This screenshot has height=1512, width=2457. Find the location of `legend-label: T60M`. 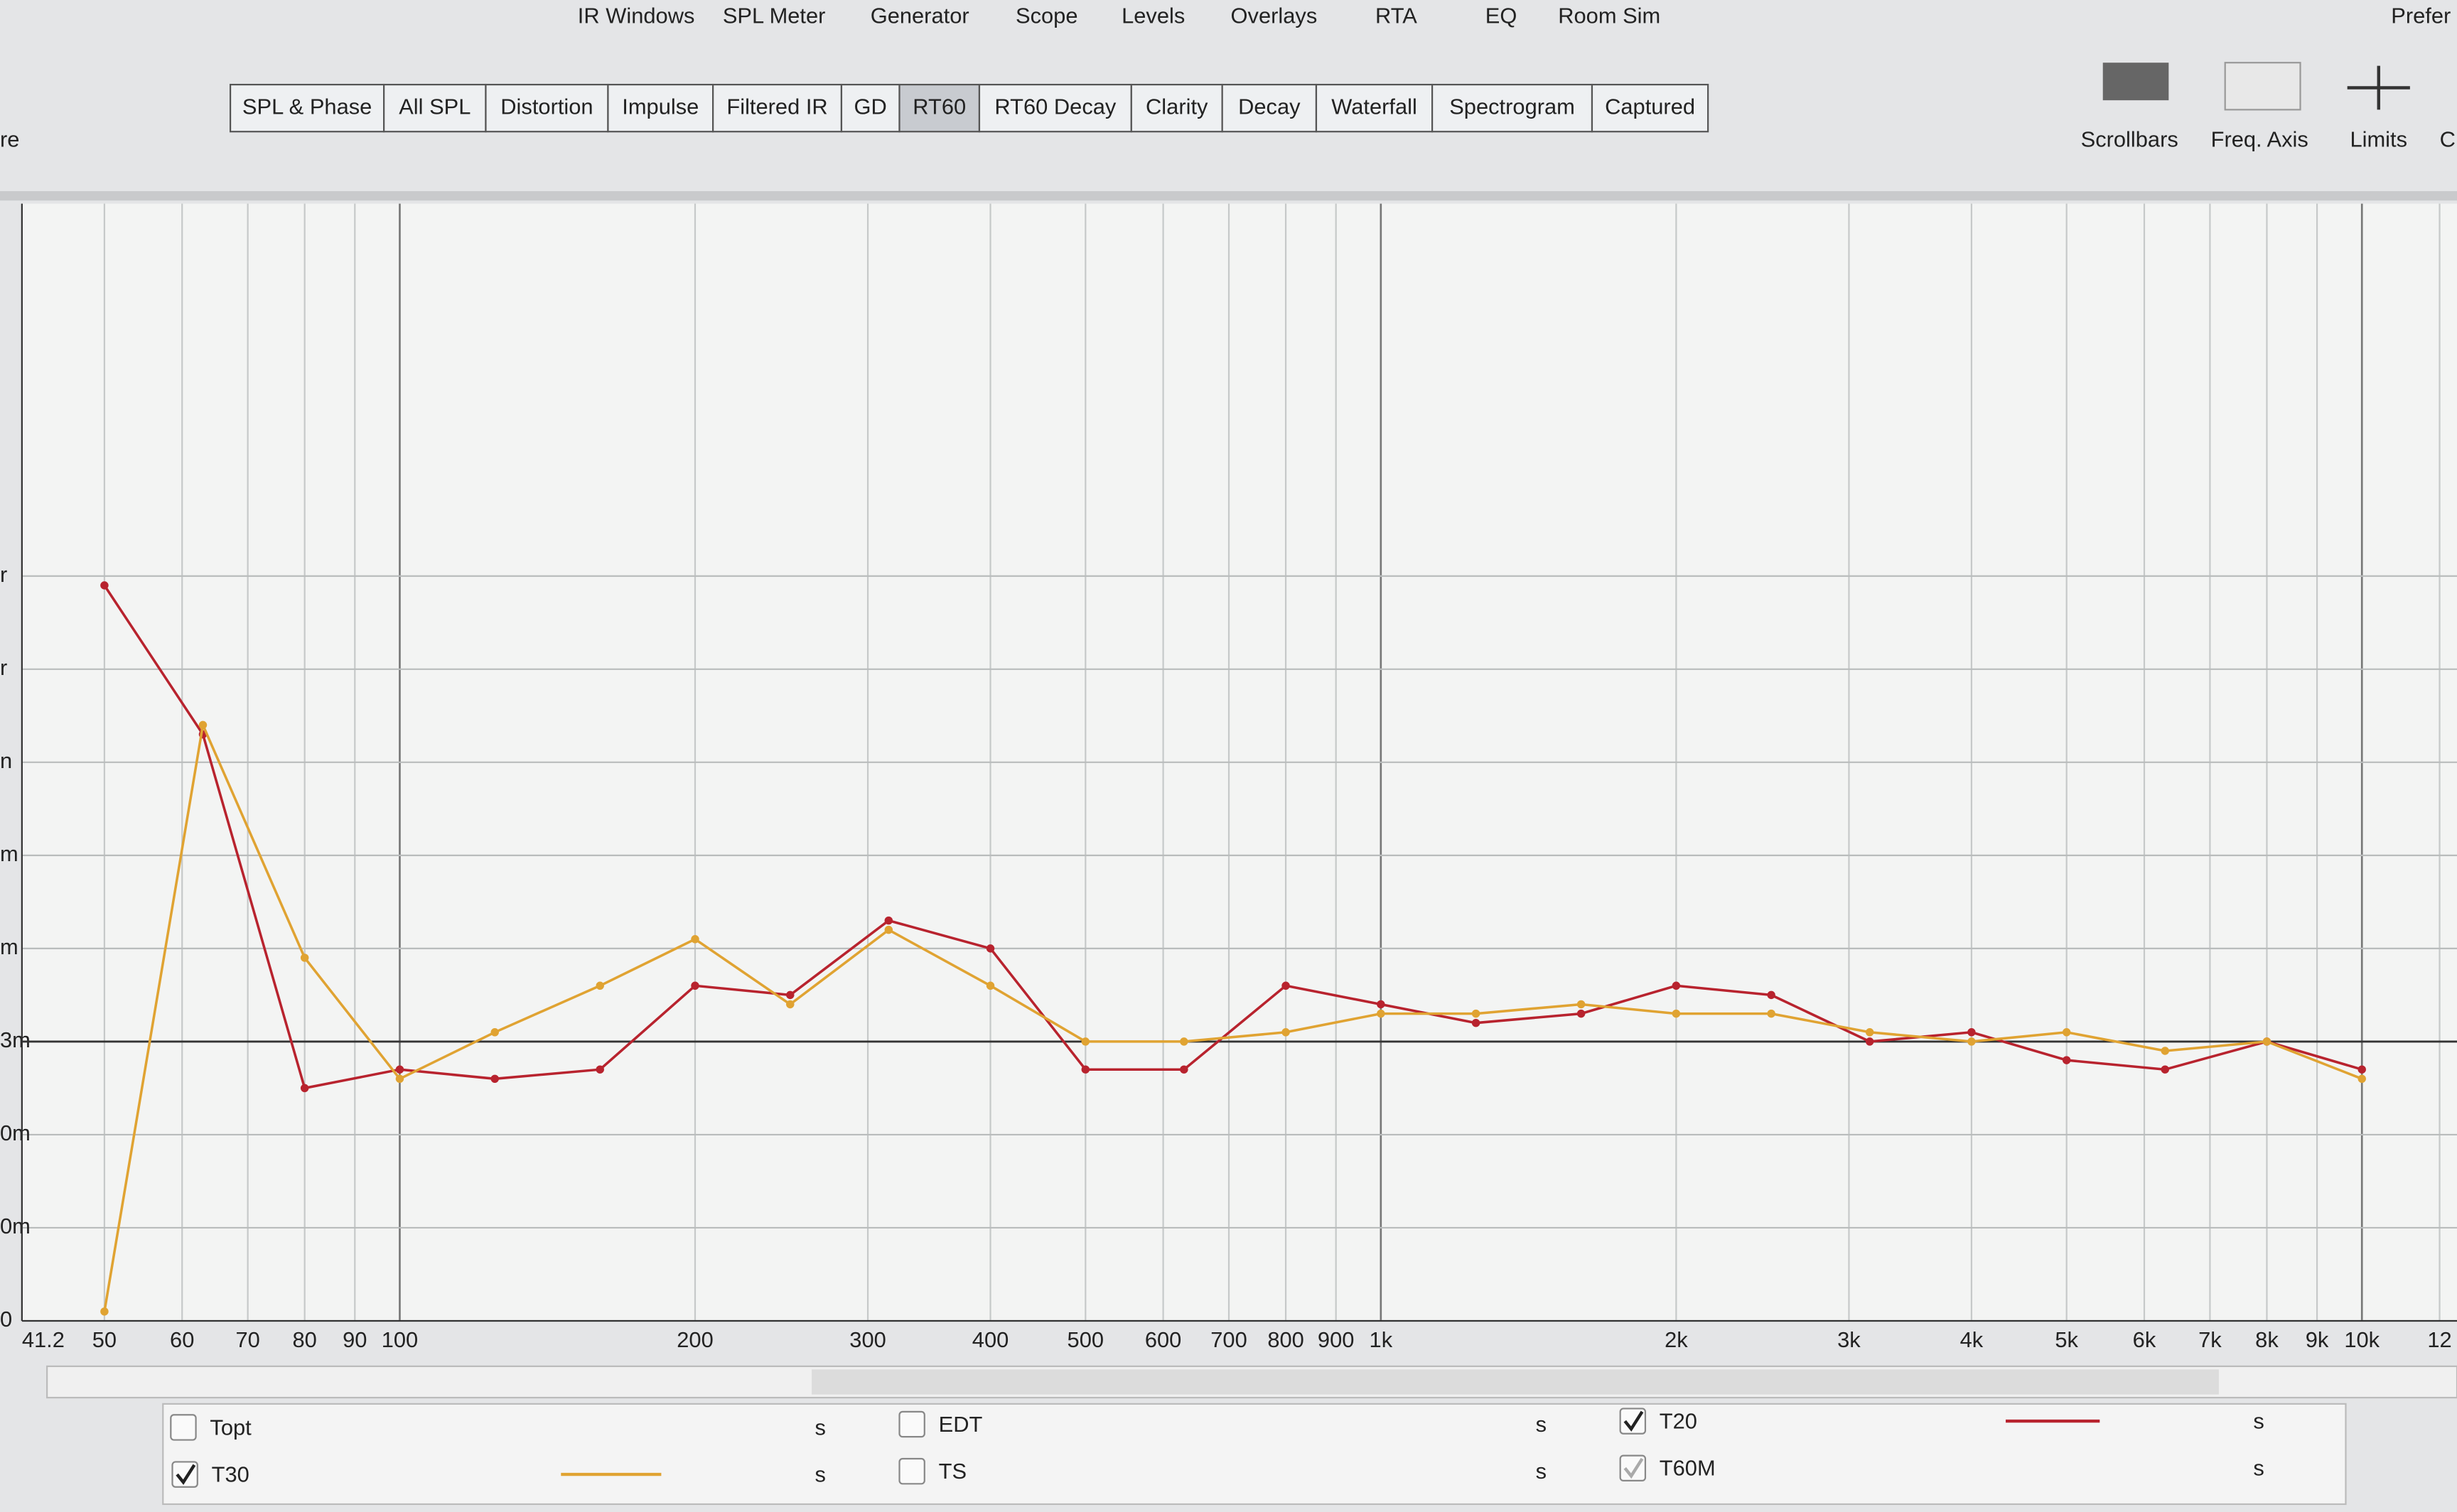

legend-label: T60M is located at coordinates (1688, 1468).